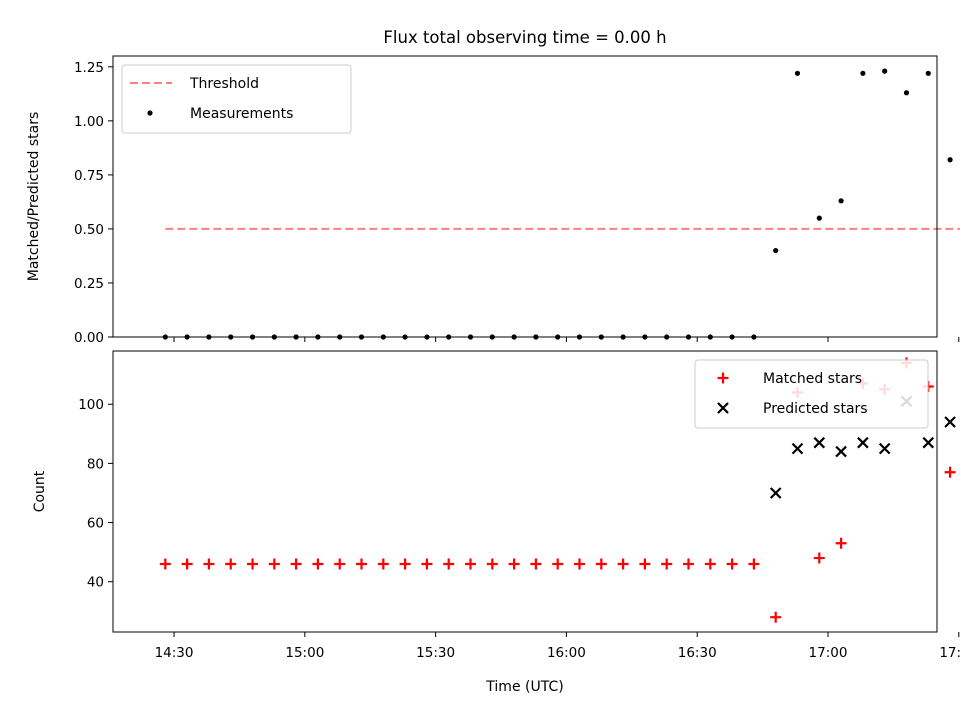  What do you see at coordinates (566, 653) in the screenshot?
I see `xtick-label: 16:00` at bounding box center [566, 653].